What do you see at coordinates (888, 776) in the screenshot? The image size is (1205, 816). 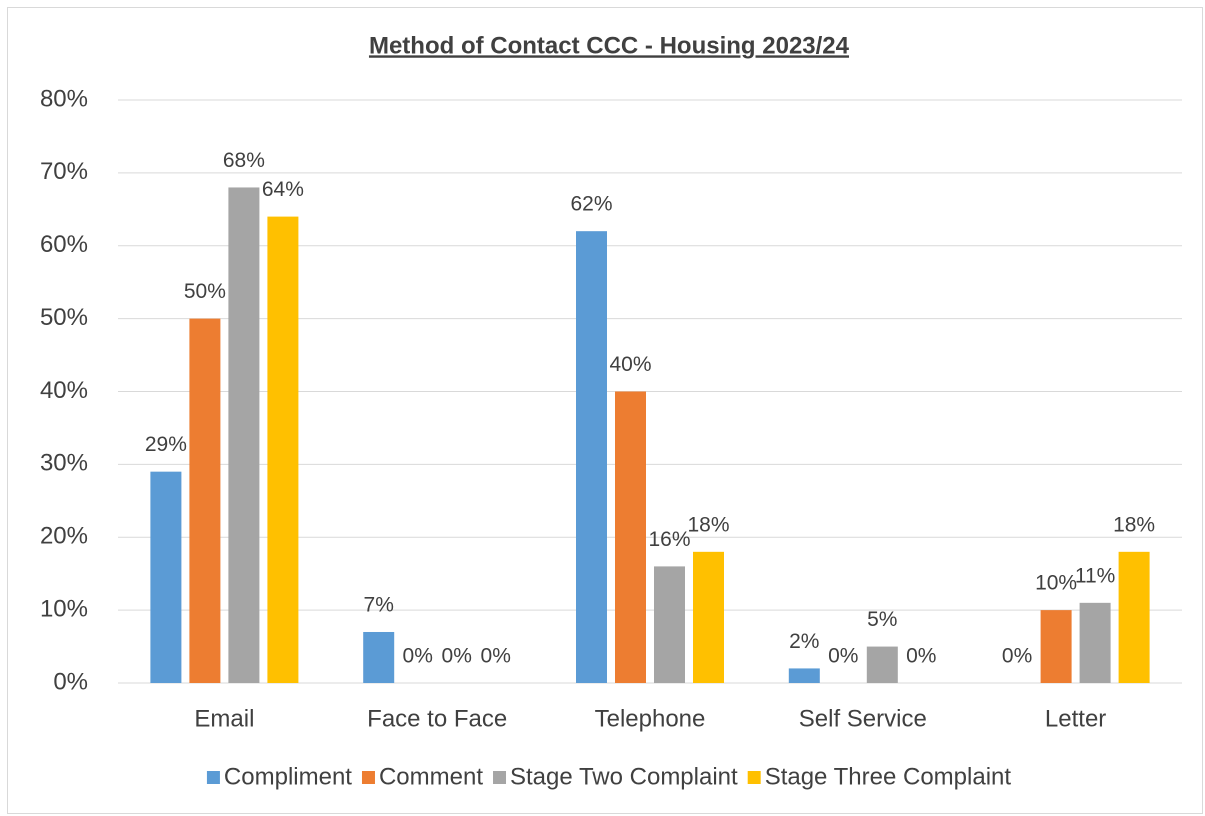 I see `legend-label: Stage Three Complaint` at bounding box center [888, 776].